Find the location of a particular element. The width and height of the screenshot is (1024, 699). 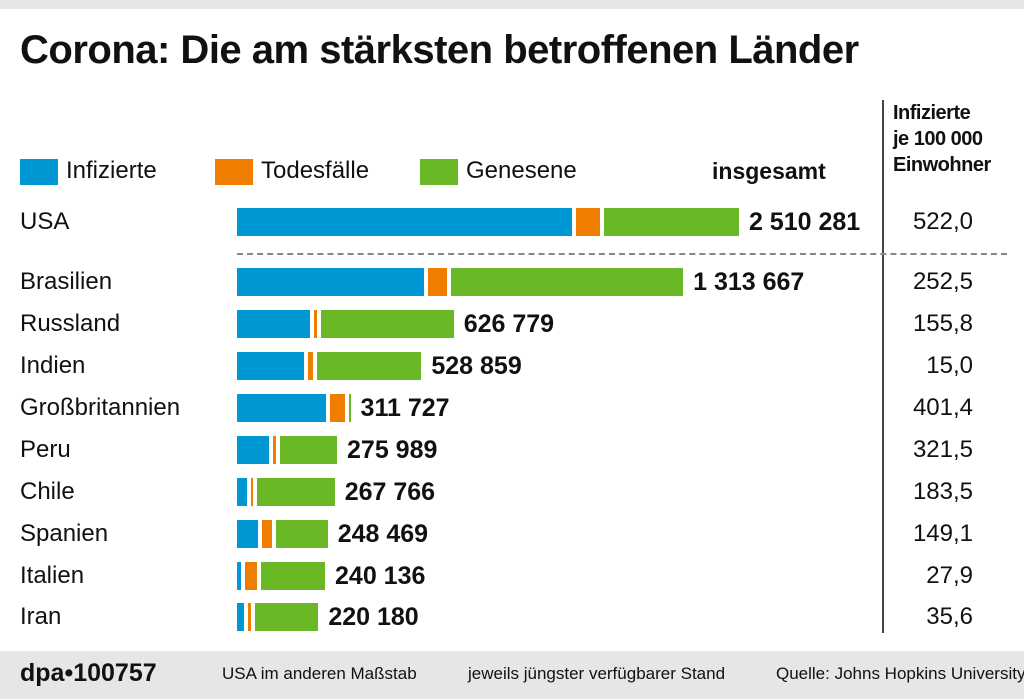

legend-label-todesfaelle: Todesfälle is located at coordinates (315, 170).